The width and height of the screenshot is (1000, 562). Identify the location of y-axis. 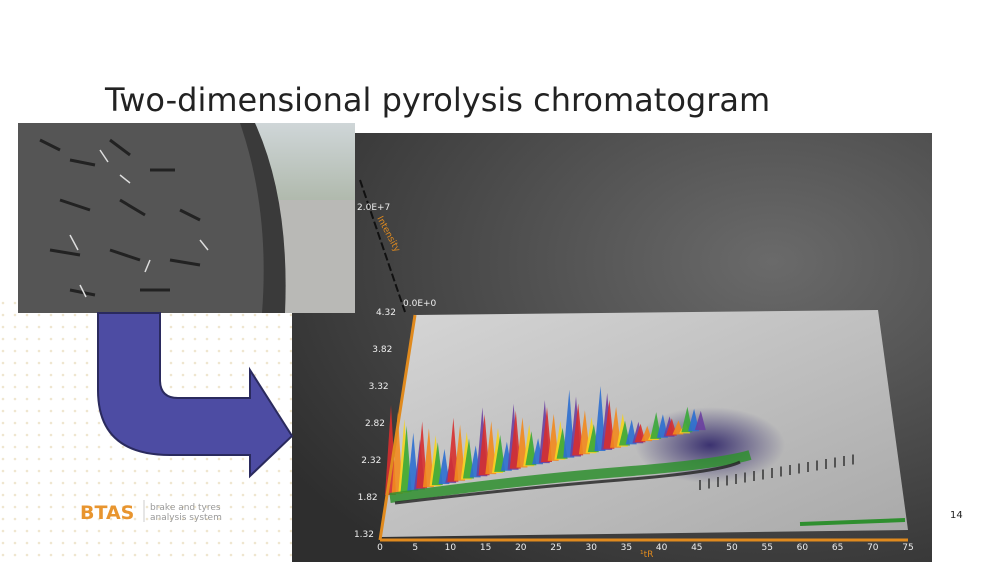
(397, 427).